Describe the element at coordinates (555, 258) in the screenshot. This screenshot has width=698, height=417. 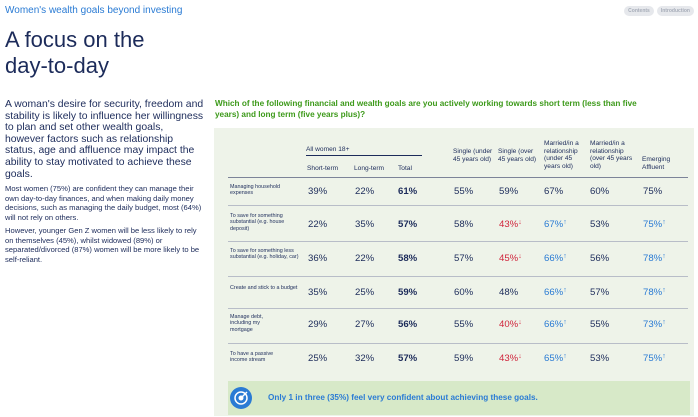
I see `cell-r3-married-under: 66%↑` at that location.